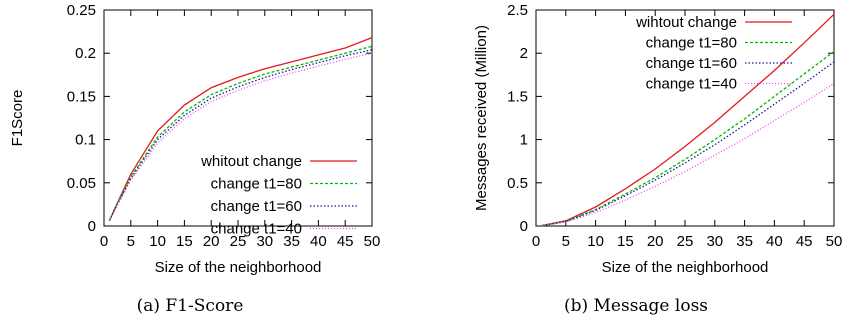 This screenshot has width=849, height=322. What do you see at coordinates (251, 161) in the screenshot?
I see `legend-label: whitout change` at bounding box center [251, 161].